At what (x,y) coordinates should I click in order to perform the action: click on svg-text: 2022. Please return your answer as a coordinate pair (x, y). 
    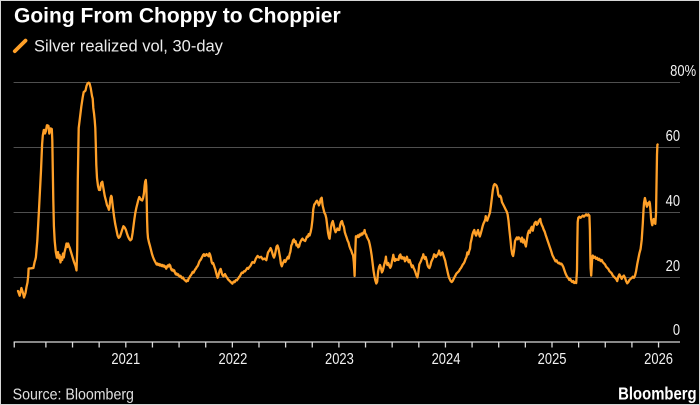
    Looking at the image, I should click on (232, 359).